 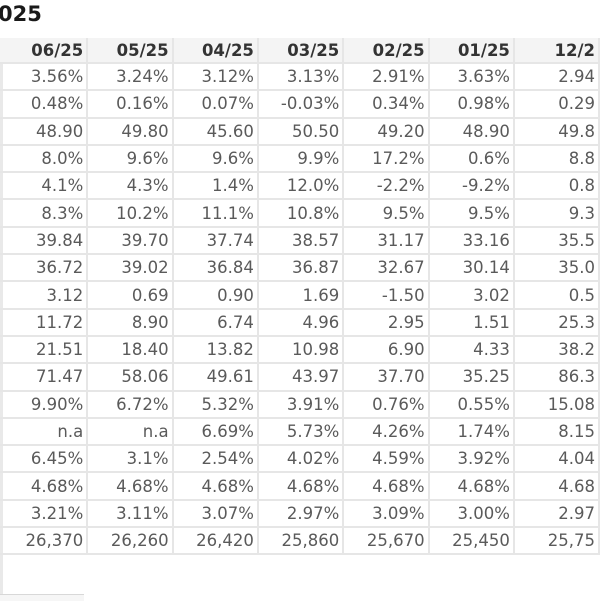 What do you see at coordinates (300, 432) in the screenshot?
I see `table-row: n.a n.a 6.69% 5.73% 4.26% 1.74% 8.15` at bounding box center [300, 432].